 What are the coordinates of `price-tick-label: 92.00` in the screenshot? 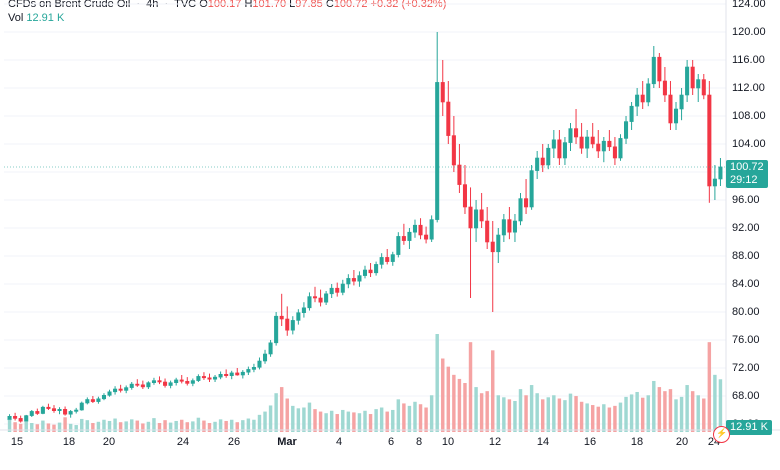 It's located at (746, 228).